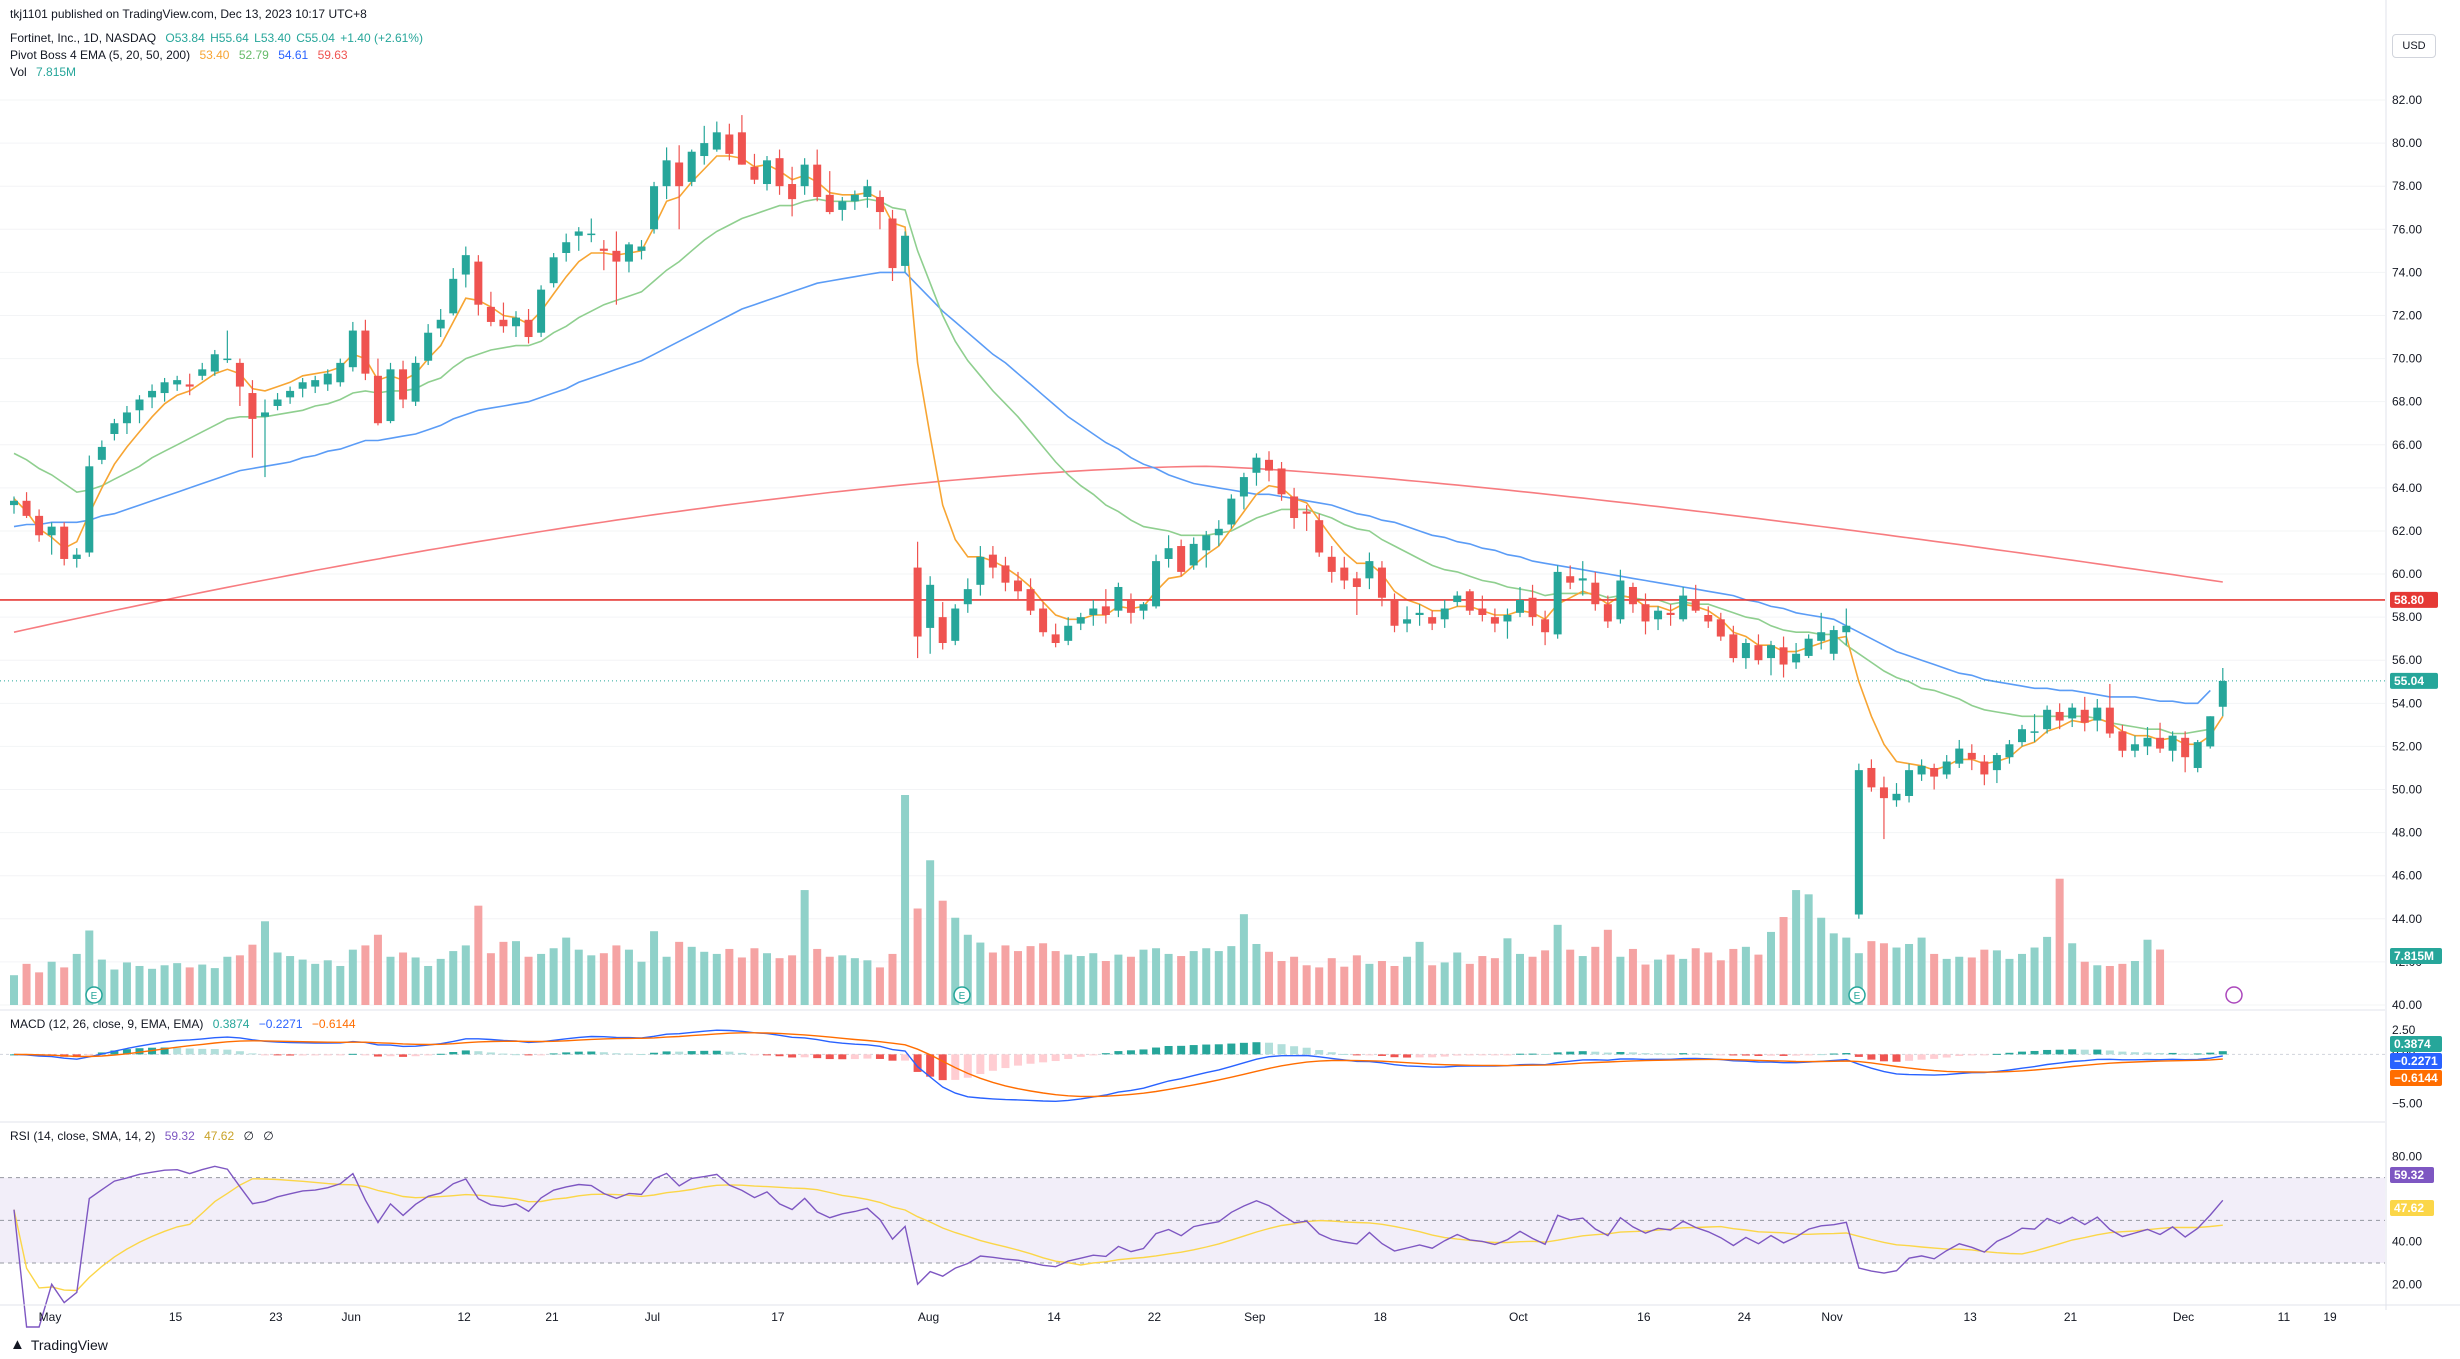  Describe the element at coordinates (2414, 599) in the screenshot. I see `level-price-tag` at that location.